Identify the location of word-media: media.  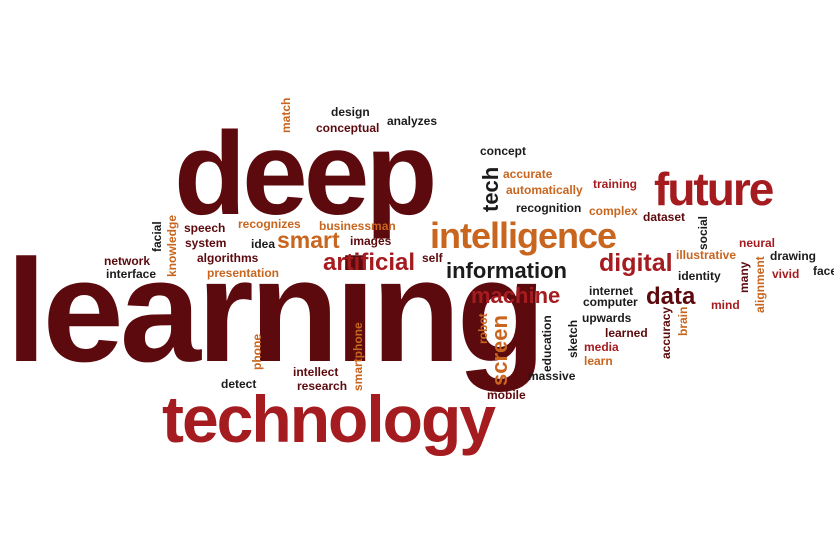
(601, 347).